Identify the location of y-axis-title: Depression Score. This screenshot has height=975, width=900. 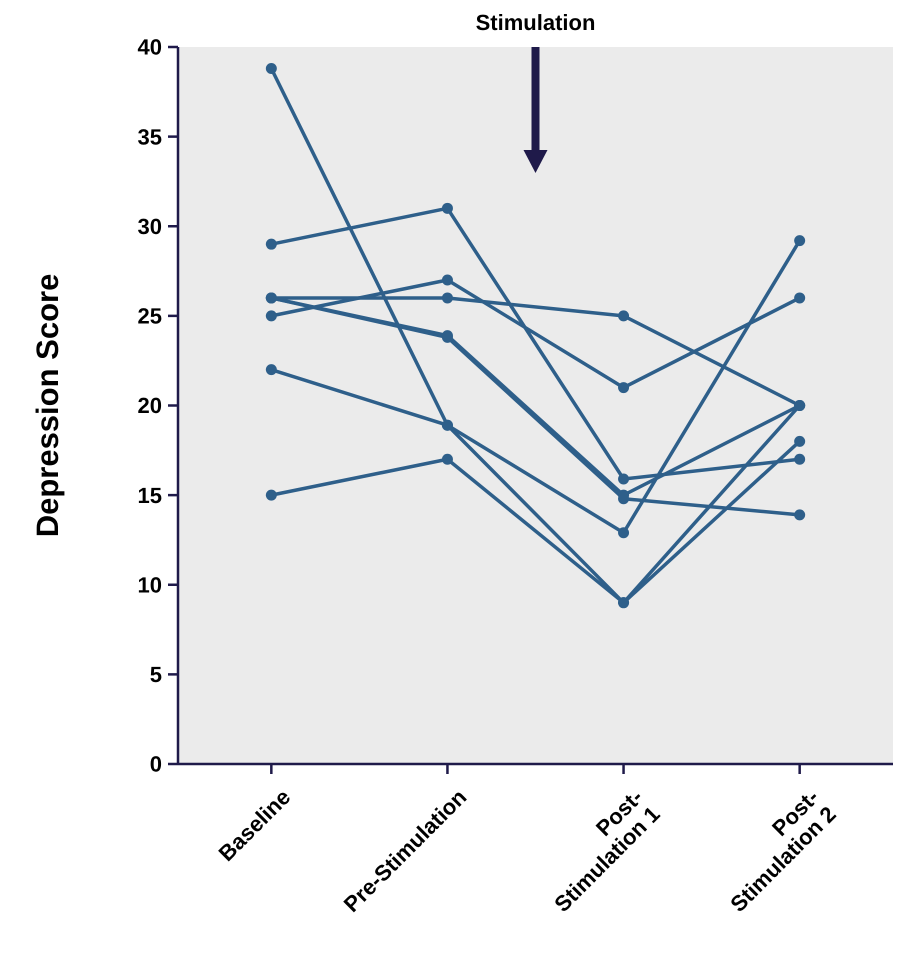
(47, 406).